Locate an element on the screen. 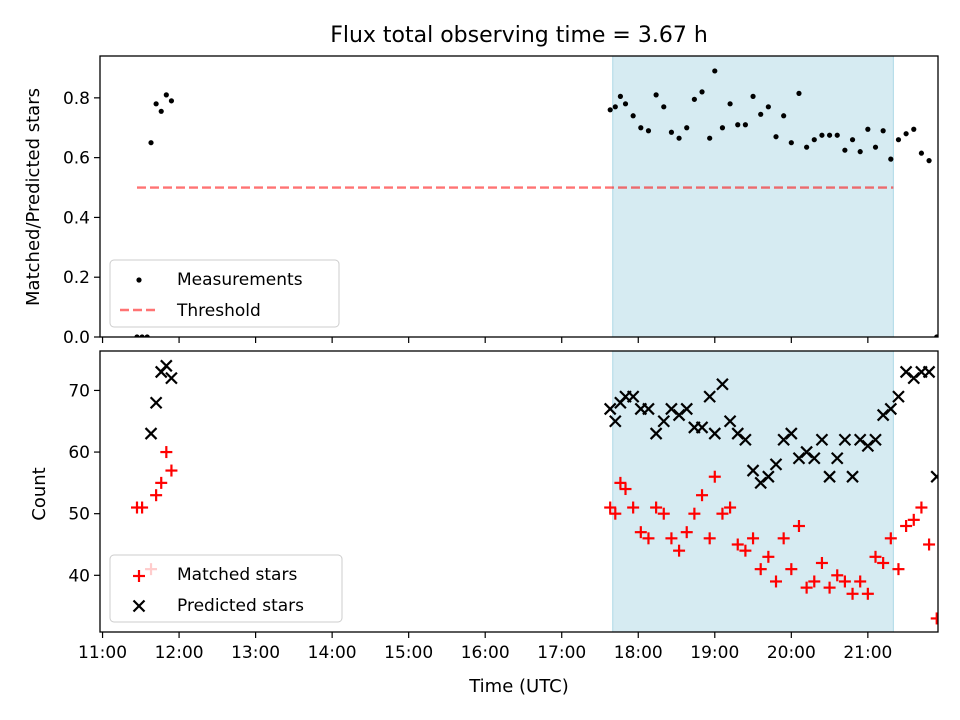  legend: Matched stars Predicted stars is located at coordinates (226, 588).